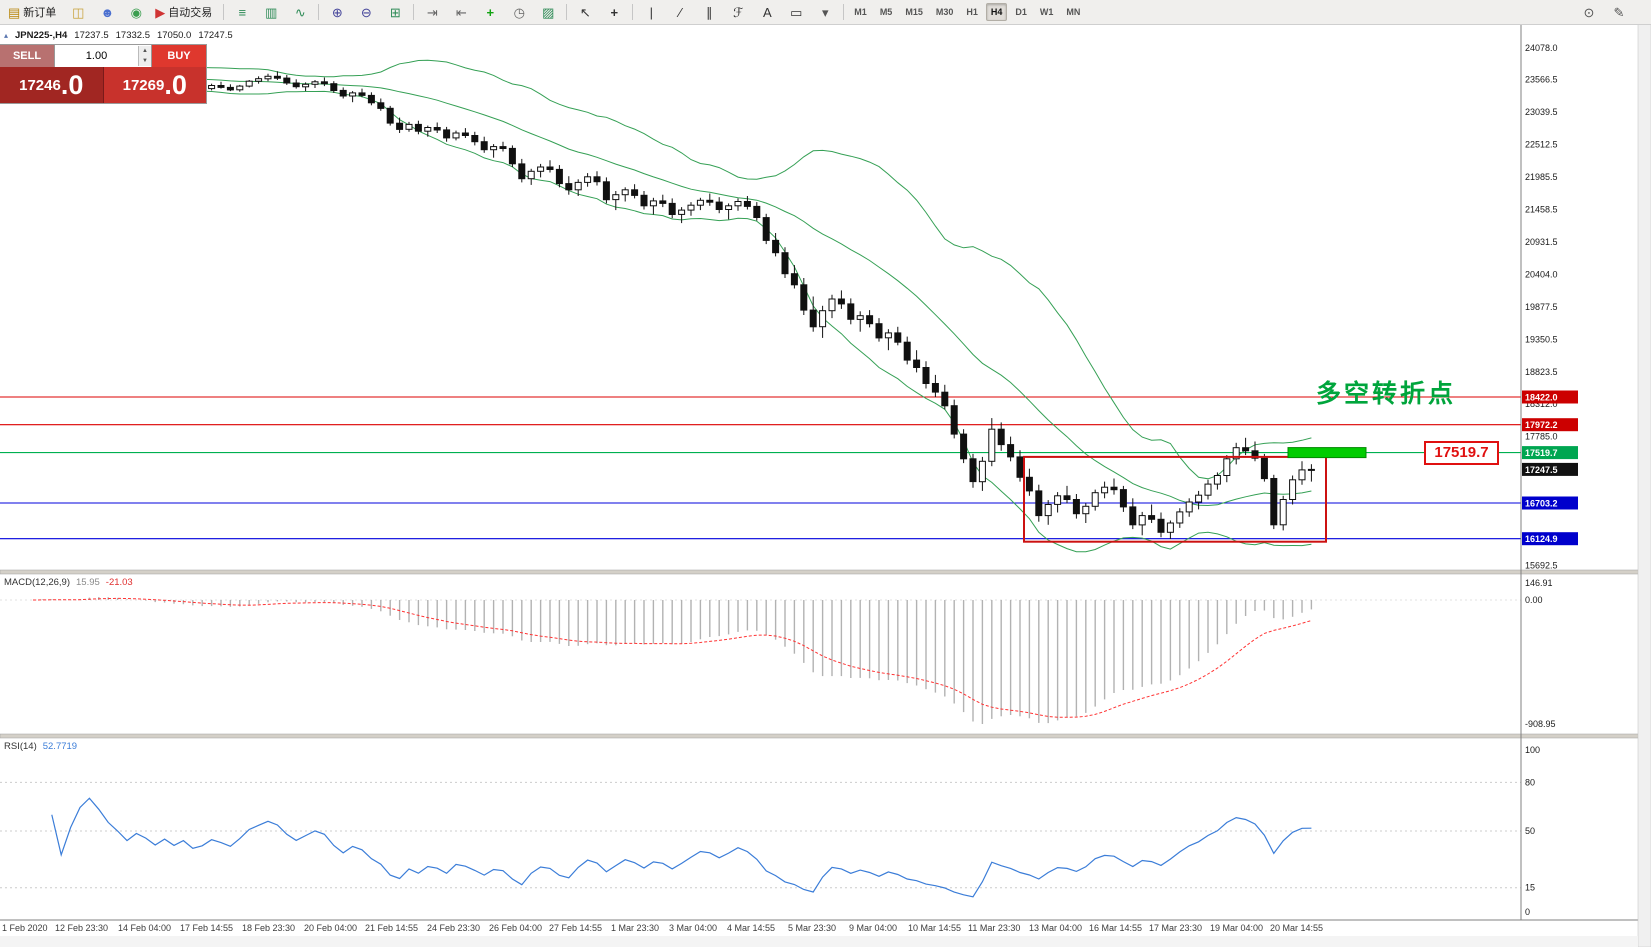 Image resolution: width=1651 pixels, height=947 pixels. What do you see at coordinates (1541, 340) in the screenshot?
I see `svg-text: 19350.5` at bounding box center [1541, 340].